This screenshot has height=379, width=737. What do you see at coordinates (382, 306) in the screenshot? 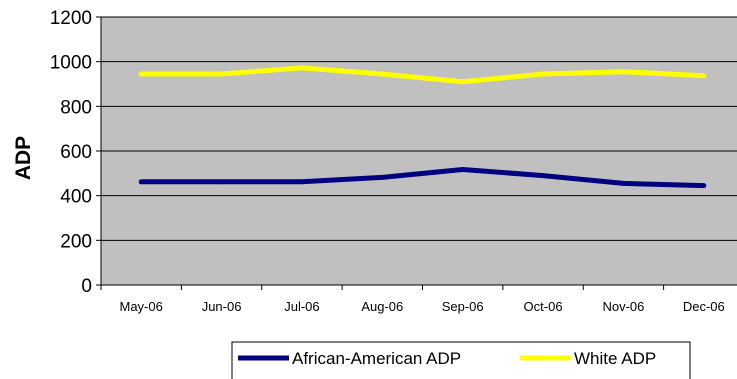
I see `x-tick-label: Aug-06` at bounding box center [382, 306].